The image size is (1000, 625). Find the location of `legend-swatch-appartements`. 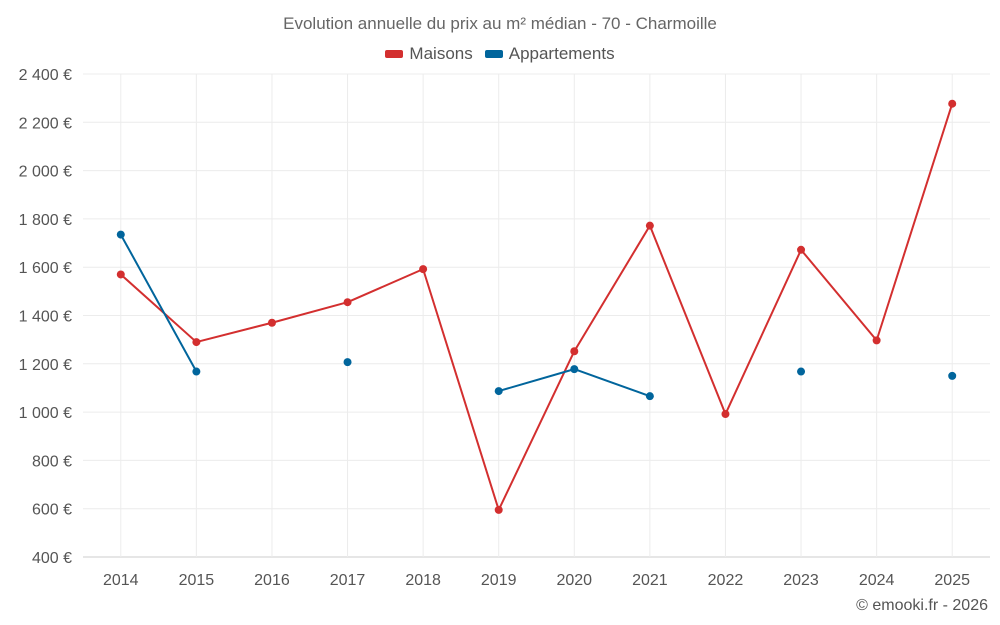

legend-swatch-appartements is located at coordinates (493, 54).